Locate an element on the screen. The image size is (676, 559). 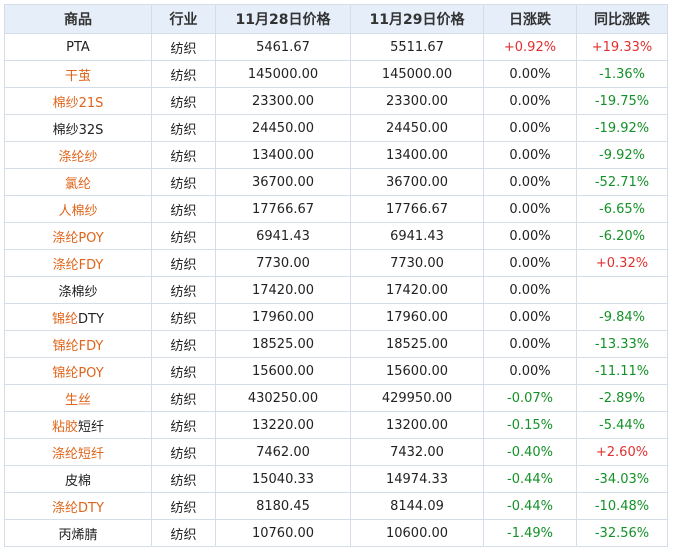
product-name-cell: 皮棉 is located at coordinates (78, 479).